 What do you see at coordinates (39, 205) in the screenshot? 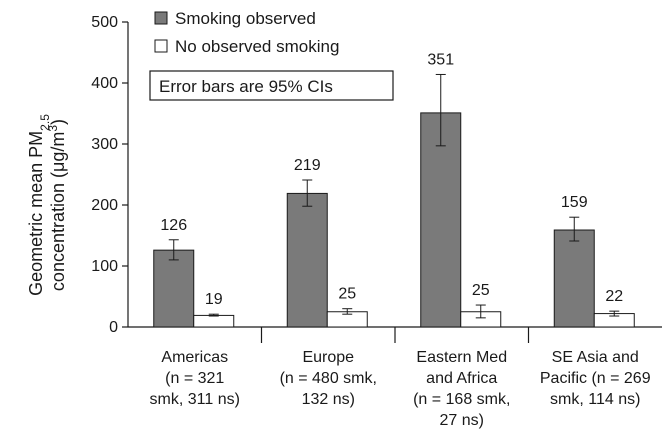
I see `y-axis-label-line1: Geometric mean PM2.5` at bounding box center [39, 205].